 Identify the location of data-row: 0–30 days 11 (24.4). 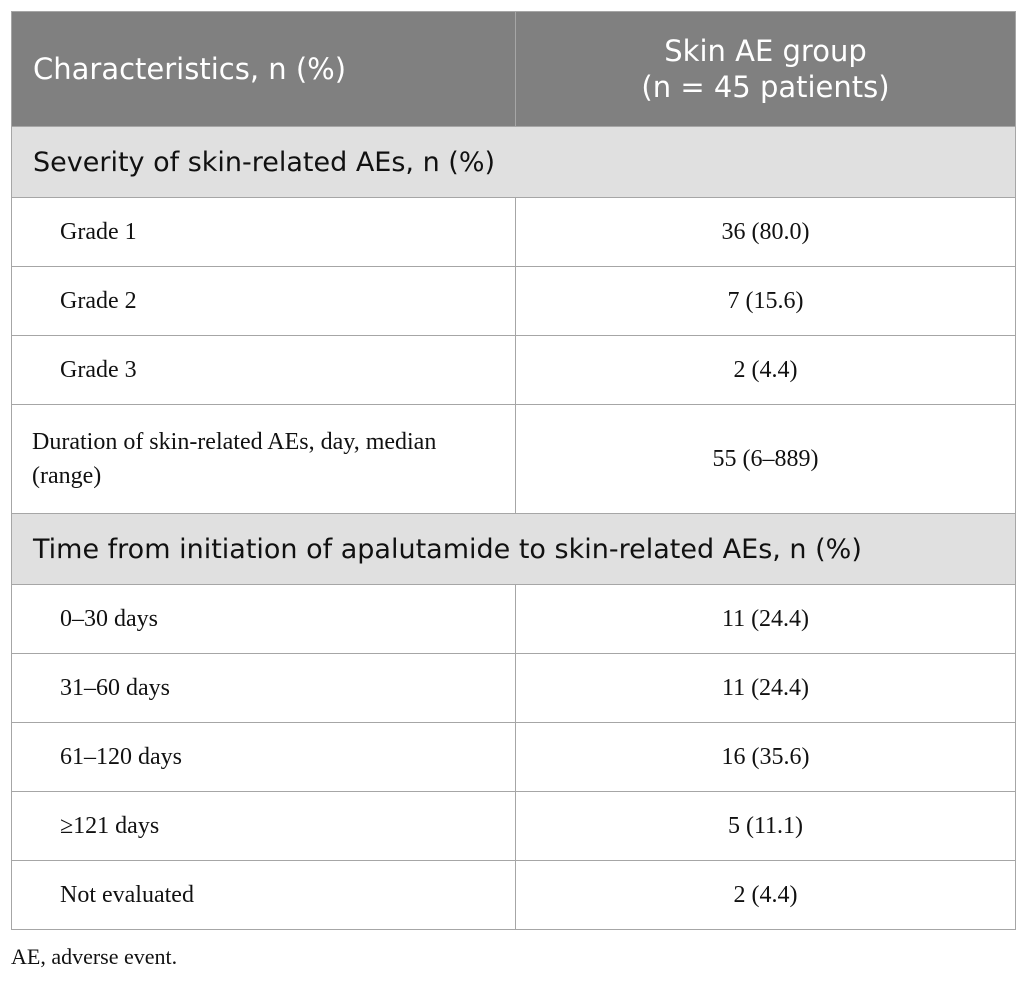
(513, 619).